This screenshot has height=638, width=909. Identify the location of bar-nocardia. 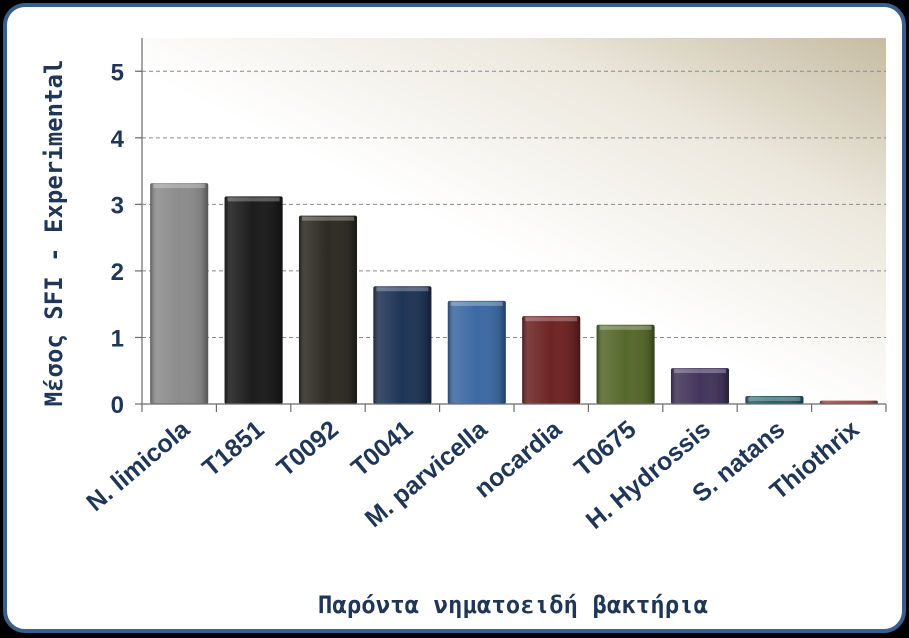
(551, 360).